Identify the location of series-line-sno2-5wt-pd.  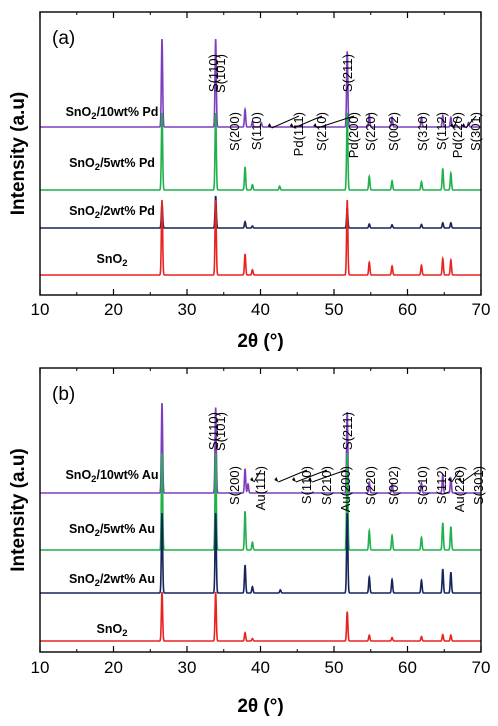
(260, 151).